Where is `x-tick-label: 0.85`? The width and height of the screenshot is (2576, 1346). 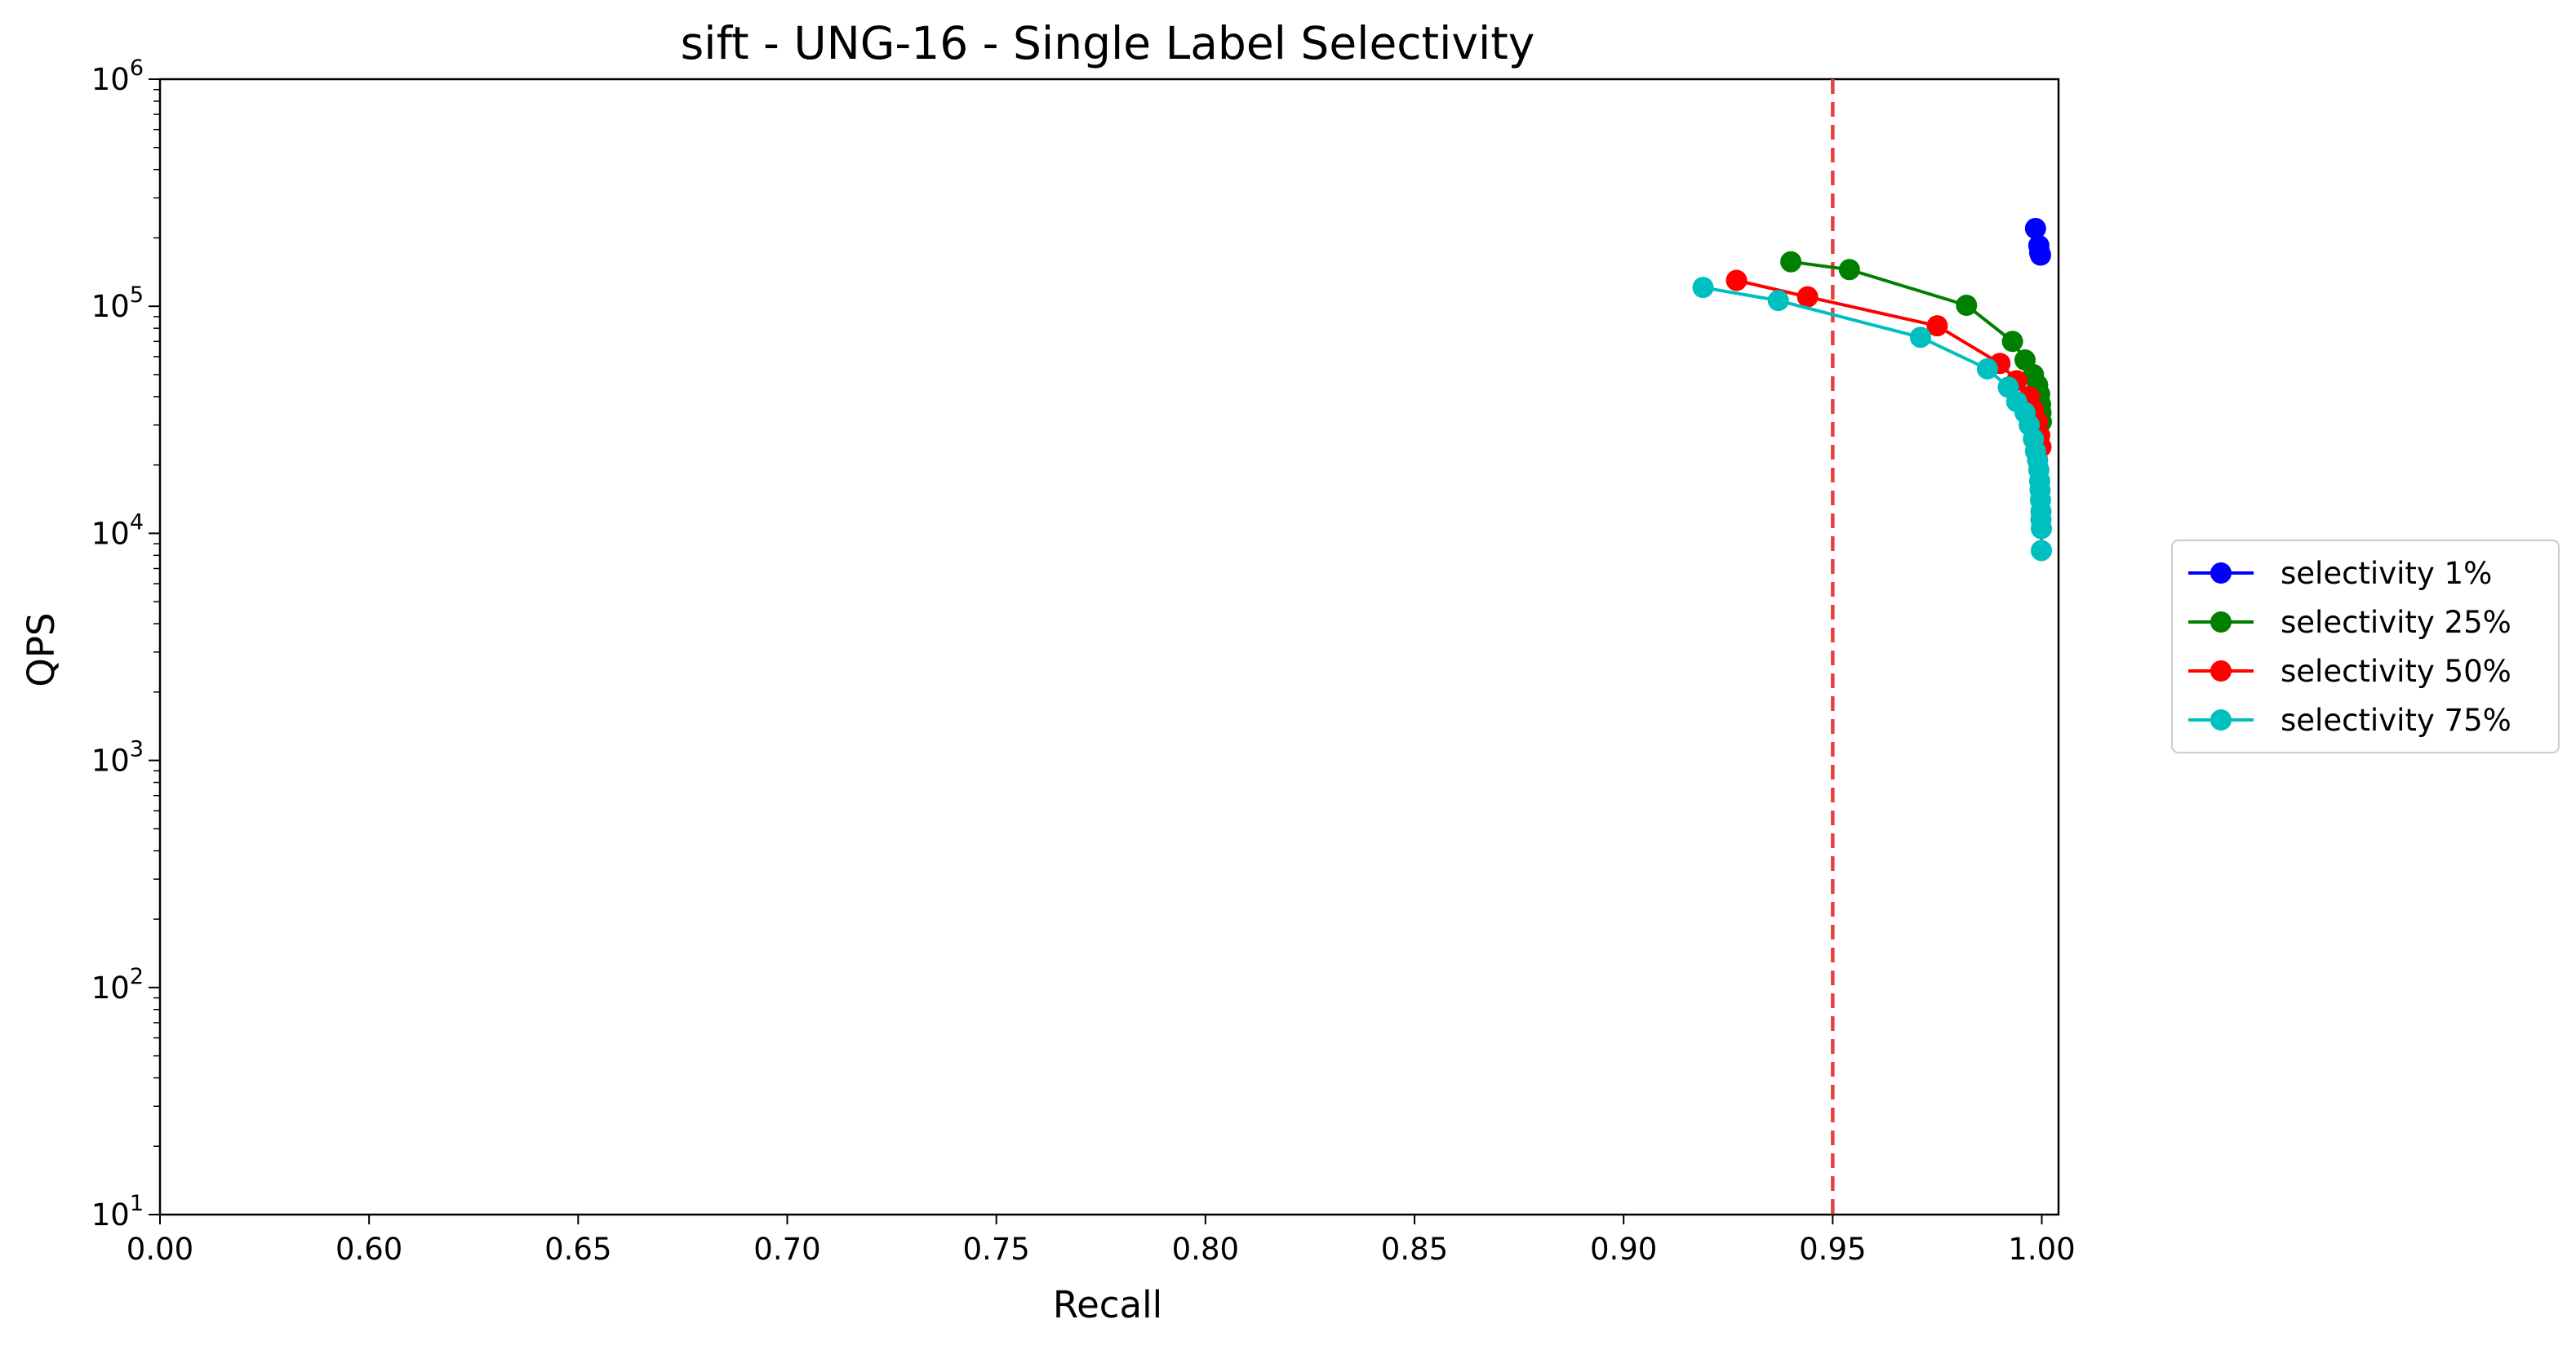
x-tick-label: 0.85 is located at coordinates (1414, 1249).